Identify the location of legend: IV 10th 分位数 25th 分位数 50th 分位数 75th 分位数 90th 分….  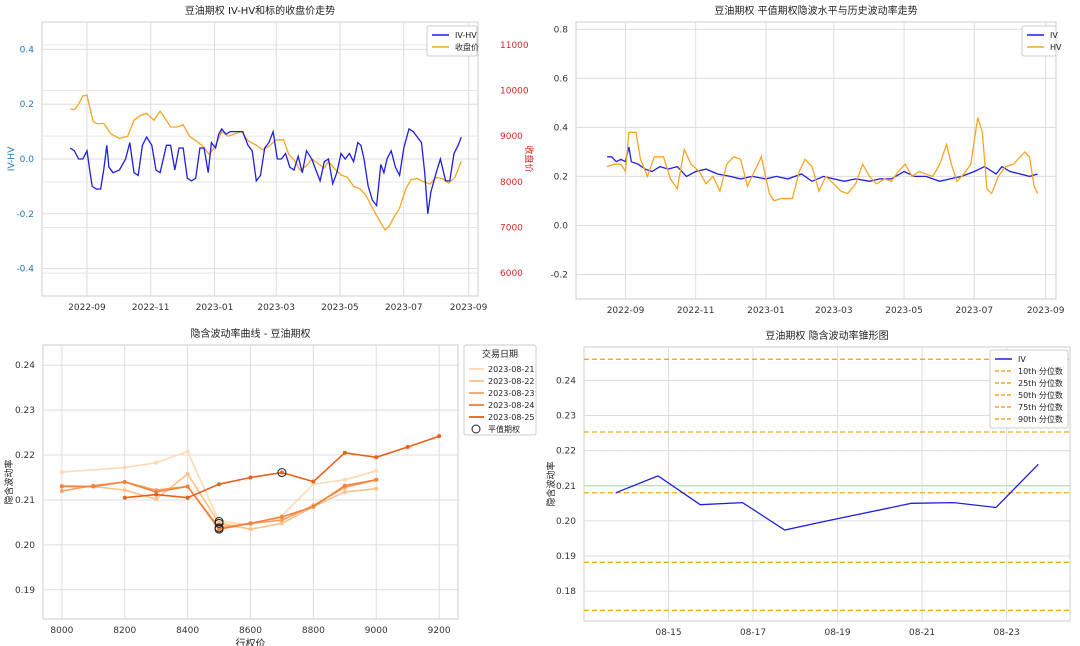
(1029, 389).